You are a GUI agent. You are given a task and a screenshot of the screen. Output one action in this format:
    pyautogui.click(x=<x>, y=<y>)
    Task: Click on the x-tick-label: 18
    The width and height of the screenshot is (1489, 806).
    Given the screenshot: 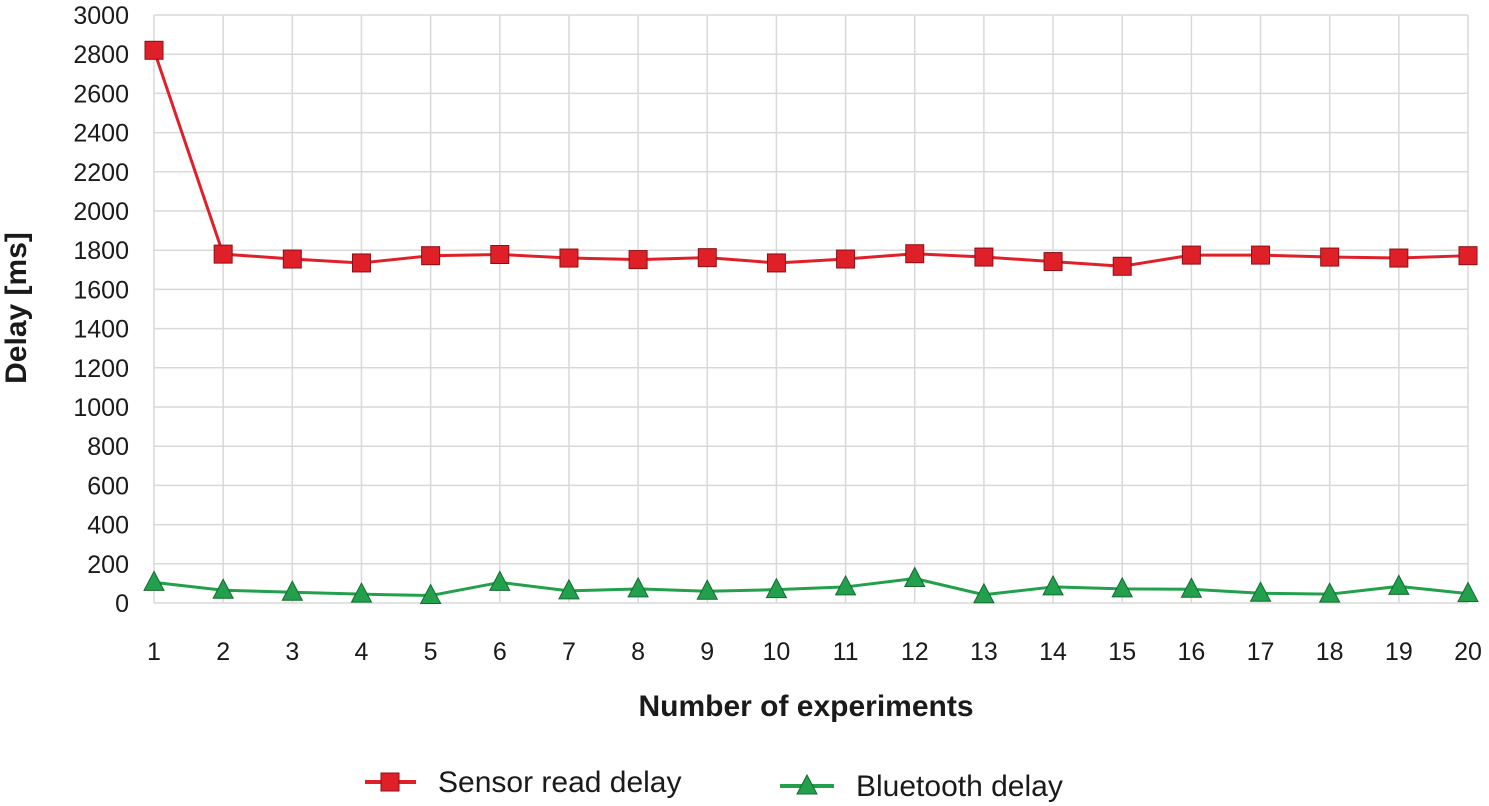 What is the action you would take?
    pyautogui.click(x=1330, y=652)
    